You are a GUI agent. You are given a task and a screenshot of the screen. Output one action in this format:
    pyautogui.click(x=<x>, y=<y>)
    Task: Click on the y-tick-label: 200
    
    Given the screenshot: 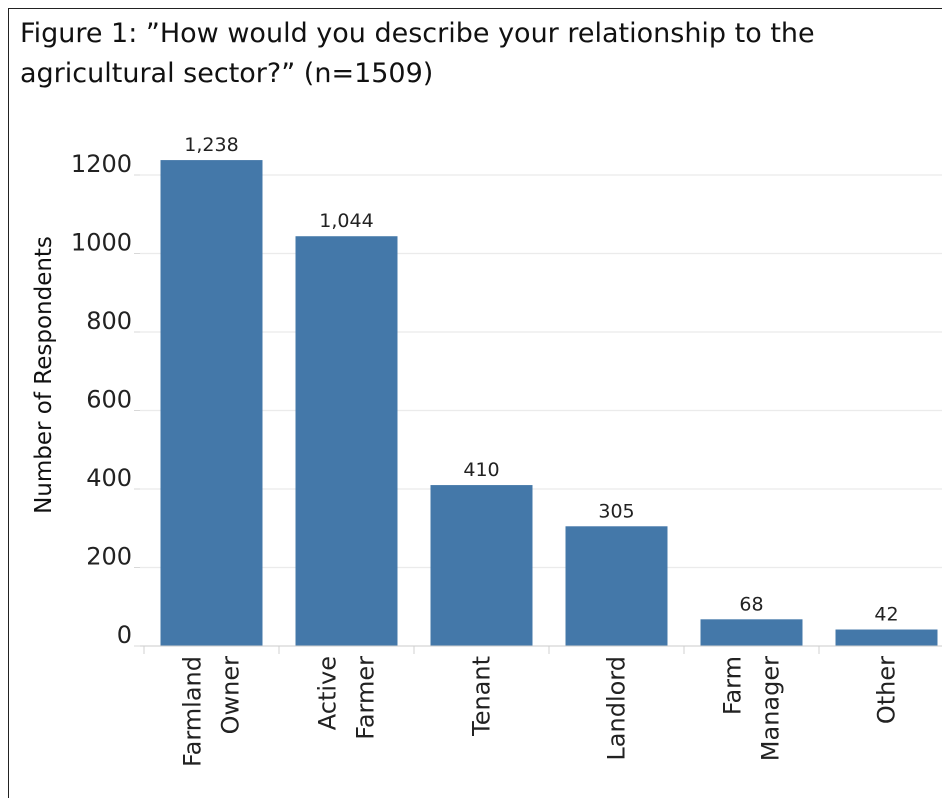 What is the action you would take?
    pyautogui.click(x=109, y=557)
    